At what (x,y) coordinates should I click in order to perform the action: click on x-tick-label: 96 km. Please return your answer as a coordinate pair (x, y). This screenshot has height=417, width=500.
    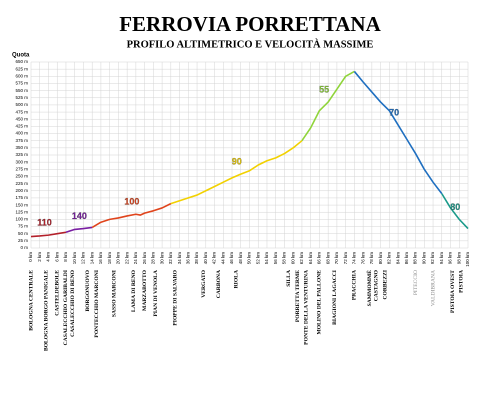
    Looking at the image, I should click on (450, 258).